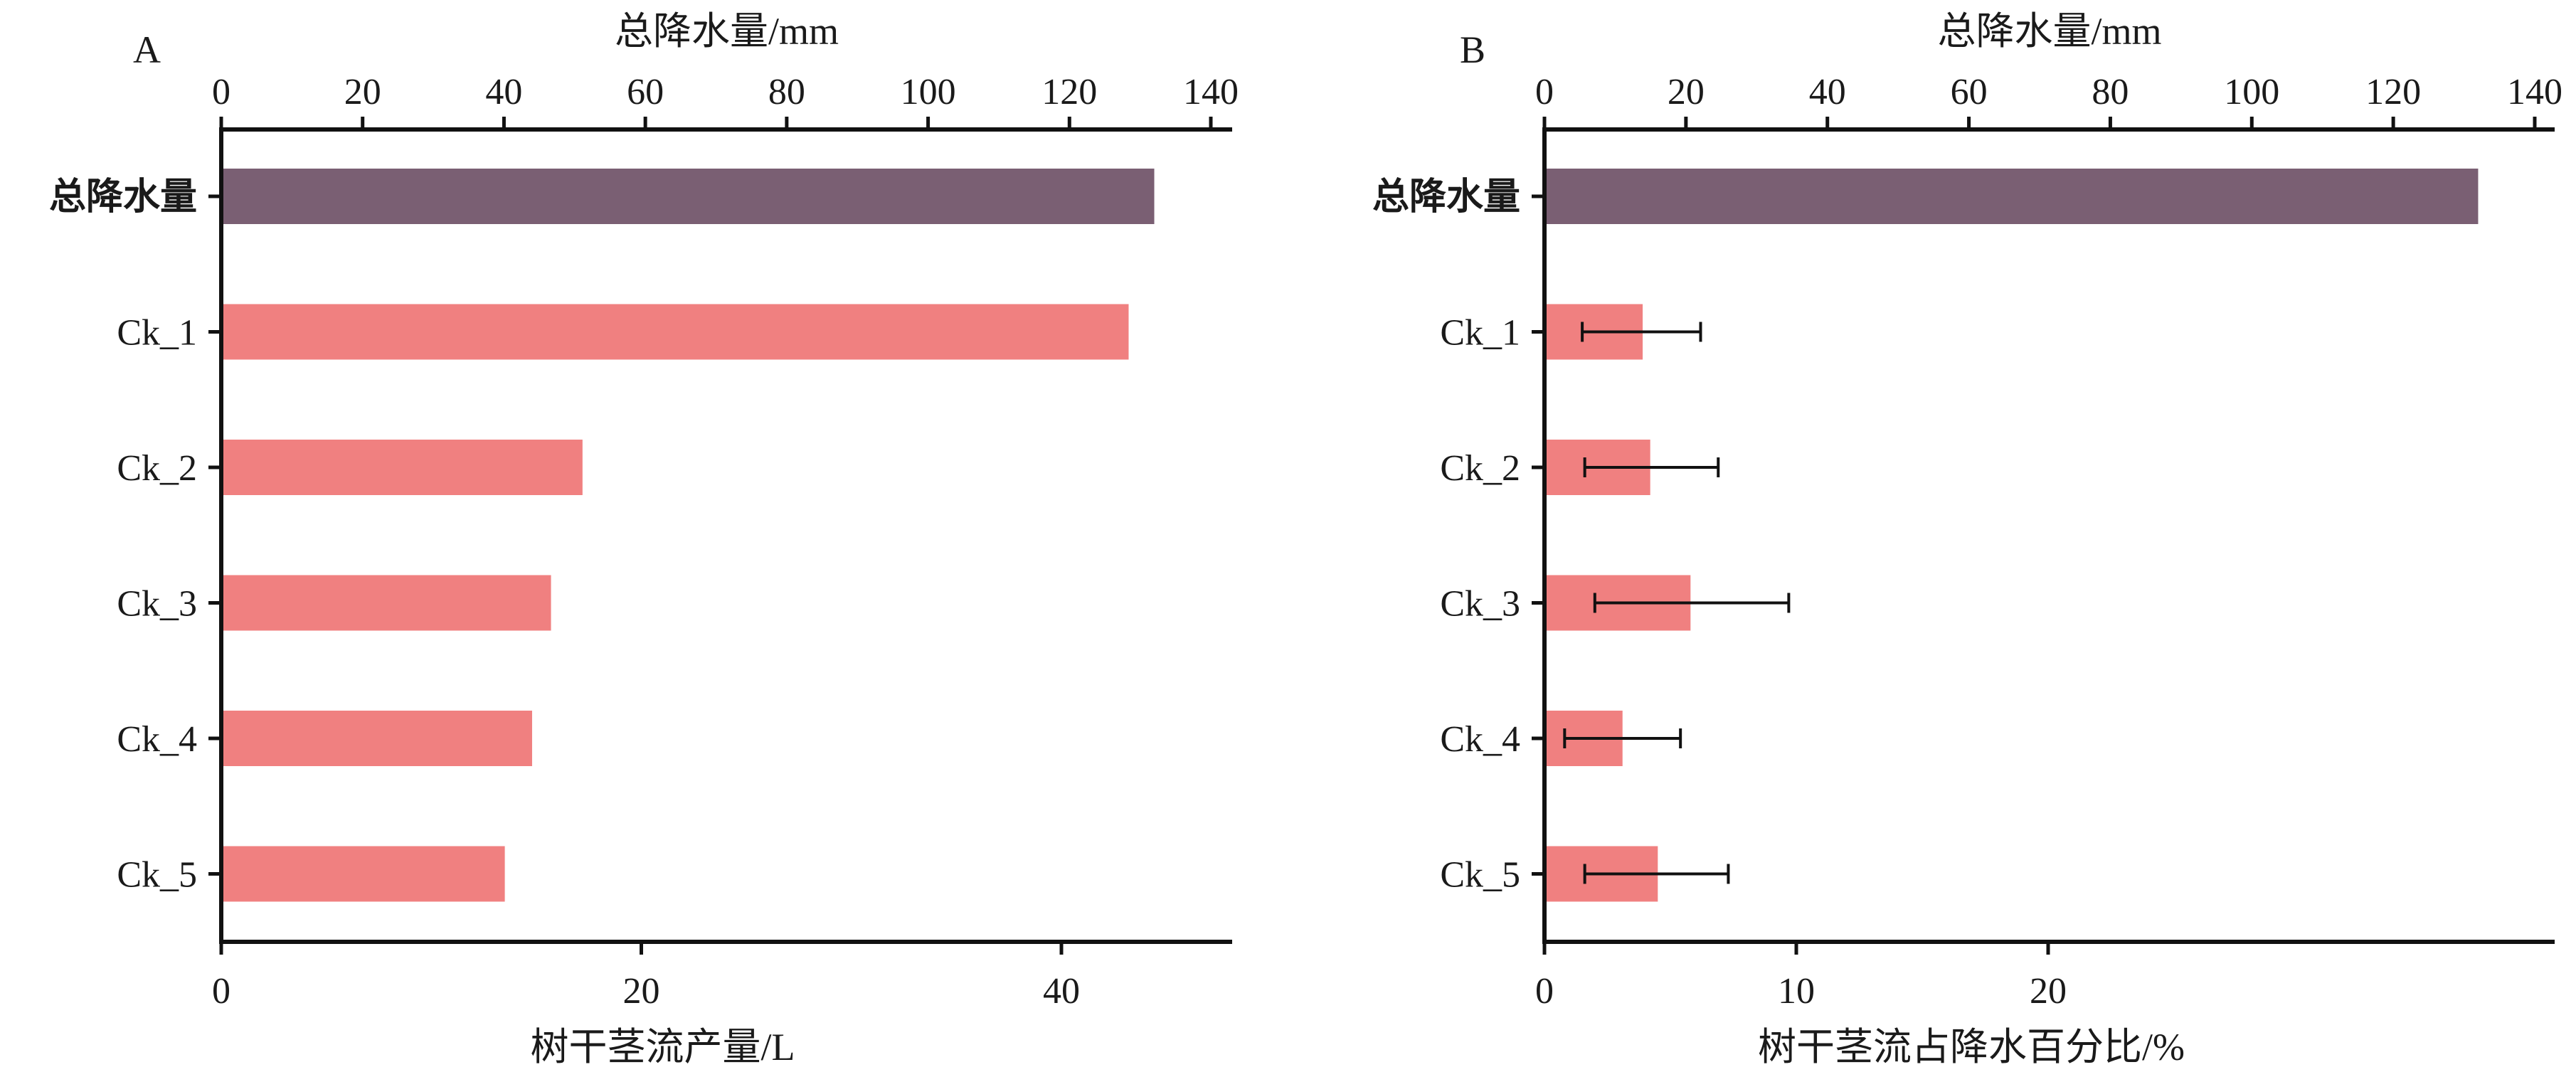 The image size is (2576, 1072). I want to click on bottom-tick-label: 40, so click(1061, 992).